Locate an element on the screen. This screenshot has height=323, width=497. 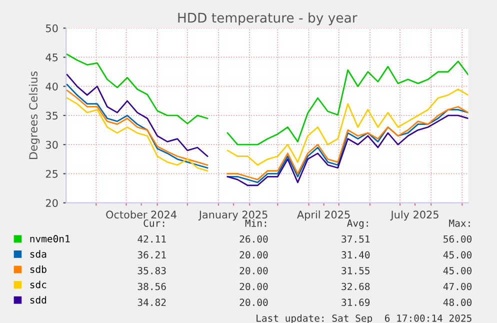
text: 31.69 is located at coordinates (356, 302).